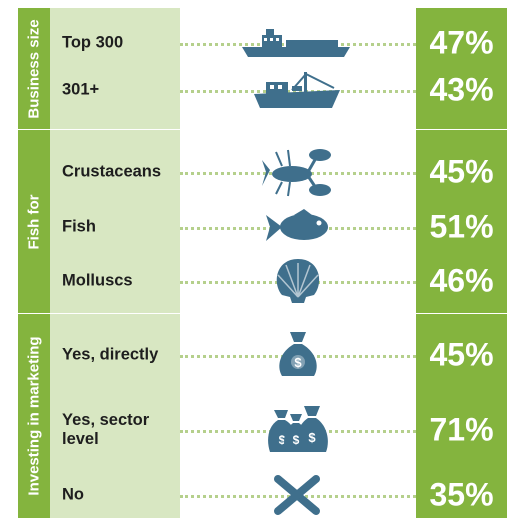 The width and height of the screenshot is (520, 525). What do you see at coordinates (93, 42) in the screenshot?
I see `row-label: Top 300` at bounding box center [93, 42].